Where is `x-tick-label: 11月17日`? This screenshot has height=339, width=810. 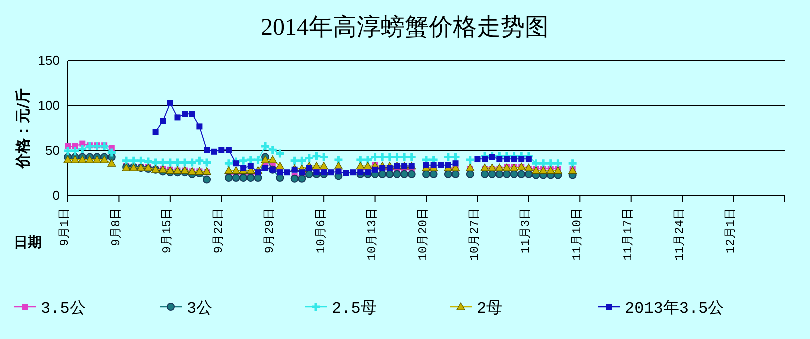 x-tick-label: 11月17日 is located at coordinates (629, 234).